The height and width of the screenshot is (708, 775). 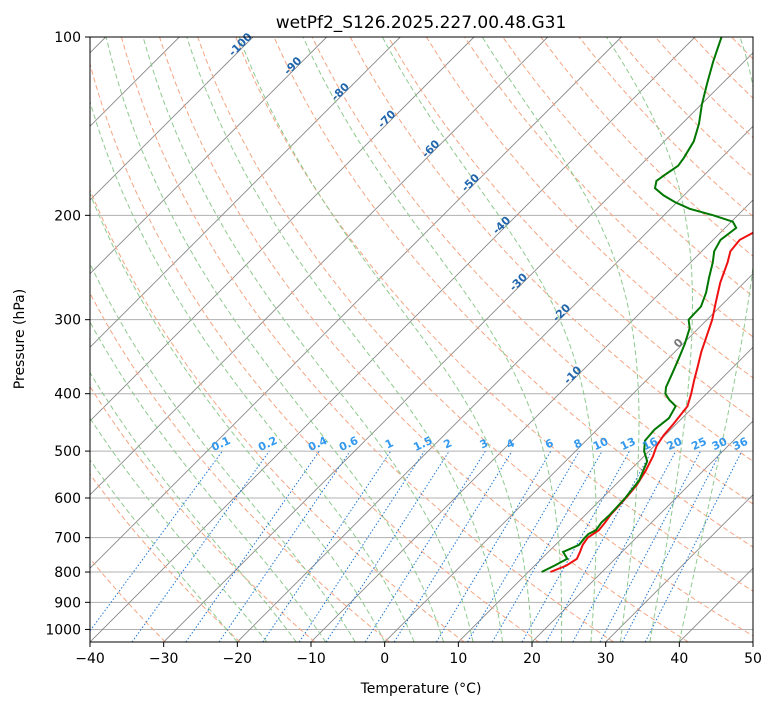 What do you see at coordinates (67, 452) in the screenshot?
I see `y-tick-label: 500` at bounding box center [67, 452].